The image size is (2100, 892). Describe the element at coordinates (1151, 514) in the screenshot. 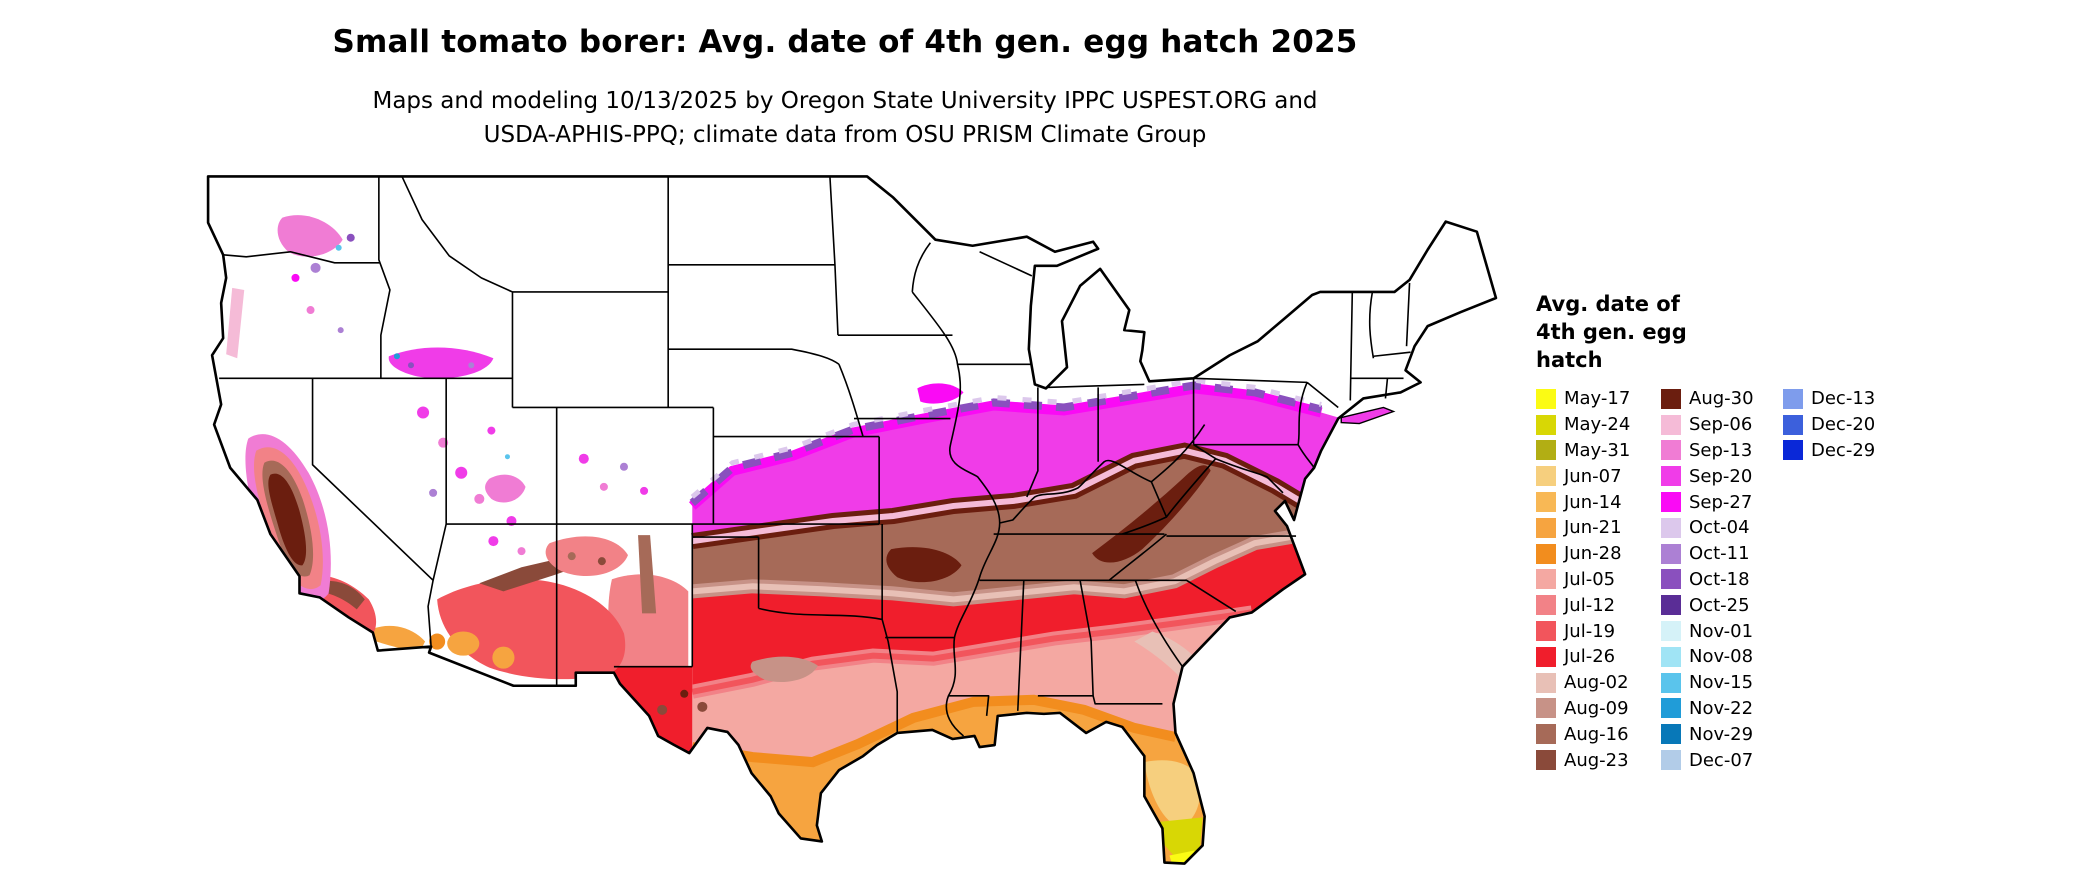

I see `appalachia-maroon-patch` at that location.